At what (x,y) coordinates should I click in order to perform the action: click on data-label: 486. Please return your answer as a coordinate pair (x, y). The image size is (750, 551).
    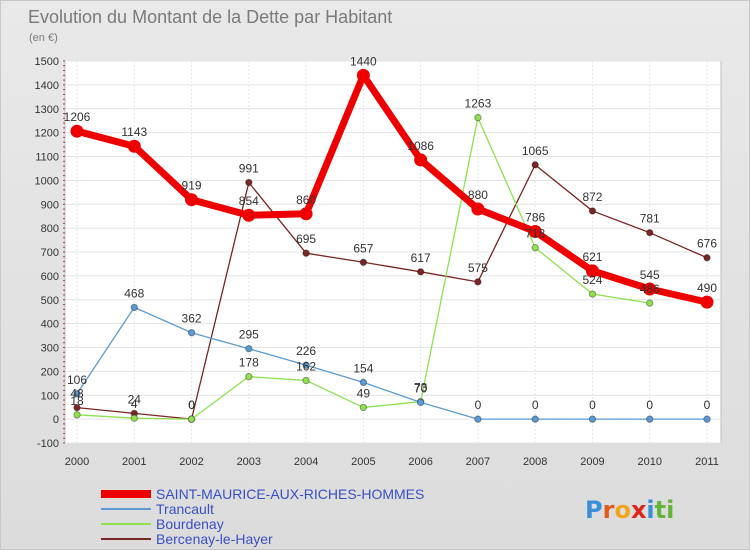
    Looking at the image, I should click on (650, 289).